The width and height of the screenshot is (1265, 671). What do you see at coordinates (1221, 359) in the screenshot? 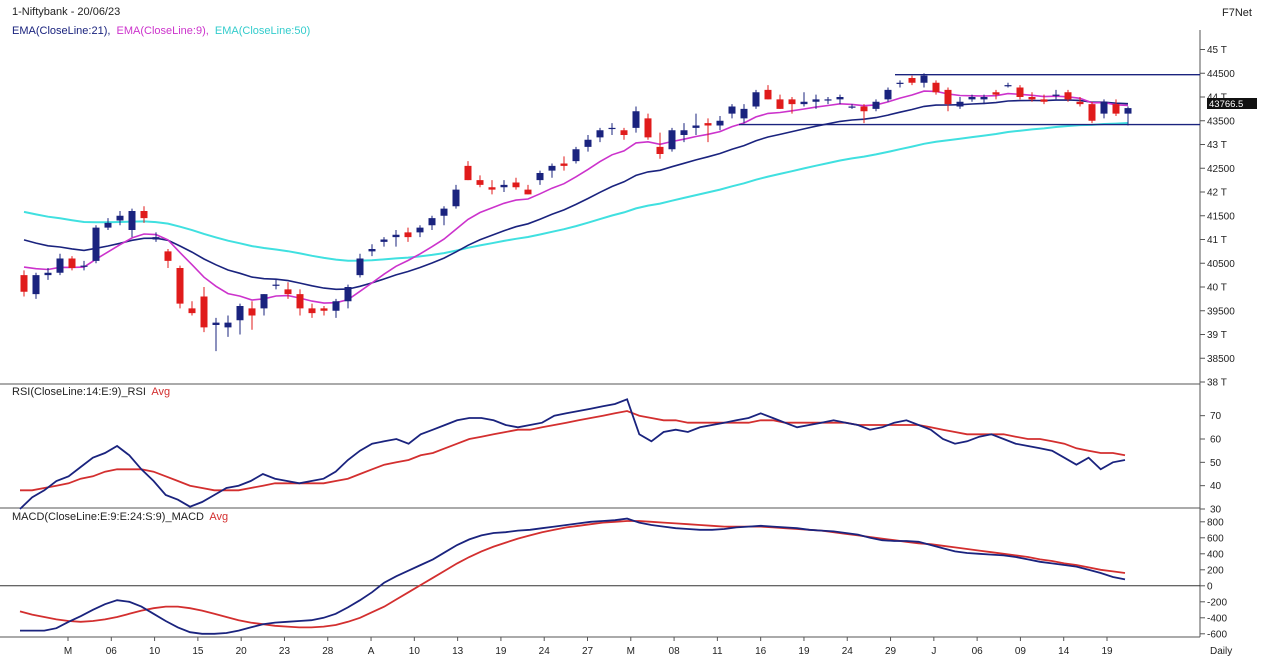
I see `price-tick-label: 38500` at bounding box center [1221, 359].